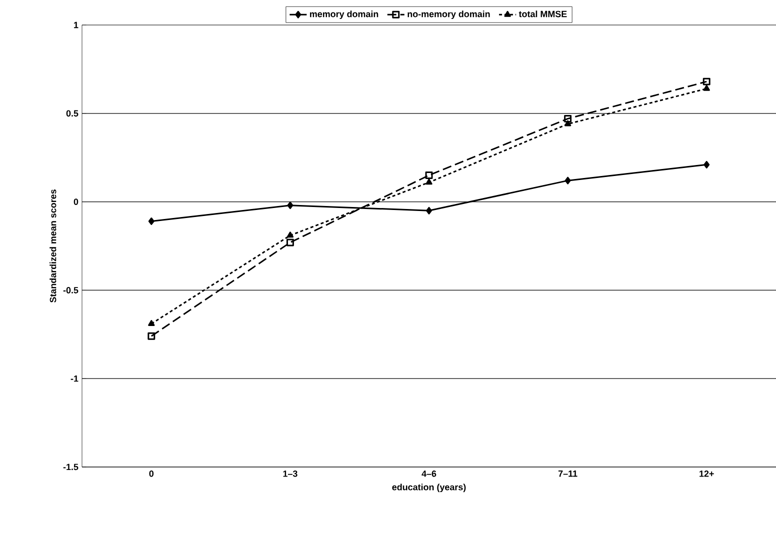 This screenshot has height=536, width=776. Describe the element at coordinates (70, 290) in the screenshot. I see `y-tick-label: -0.5` at that location.